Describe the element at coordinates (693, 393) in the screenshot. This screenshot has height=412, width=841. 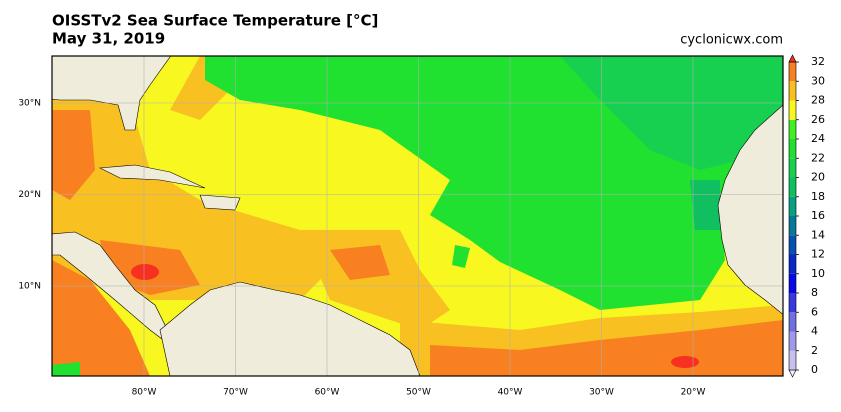
I see `lon-label: 20°W` at that location.